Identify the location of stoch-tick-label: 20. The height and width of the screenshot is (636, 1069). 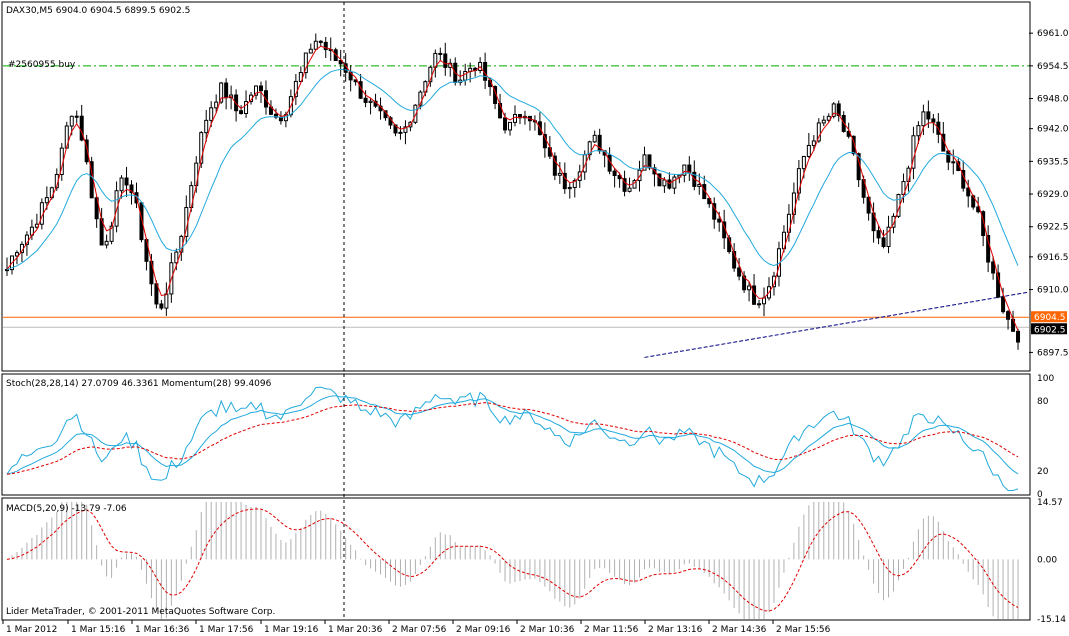
(1043, 472).